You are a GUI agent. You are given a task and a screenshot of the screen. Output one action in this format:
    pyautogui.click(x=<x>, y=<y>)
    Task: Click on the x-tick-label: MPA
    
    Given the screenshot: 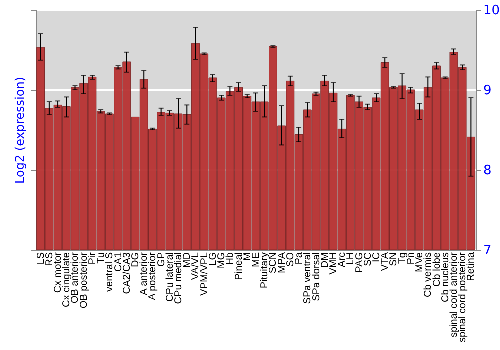 What is the action you would take?
    pyautogui.click(x=282, y=263)
    